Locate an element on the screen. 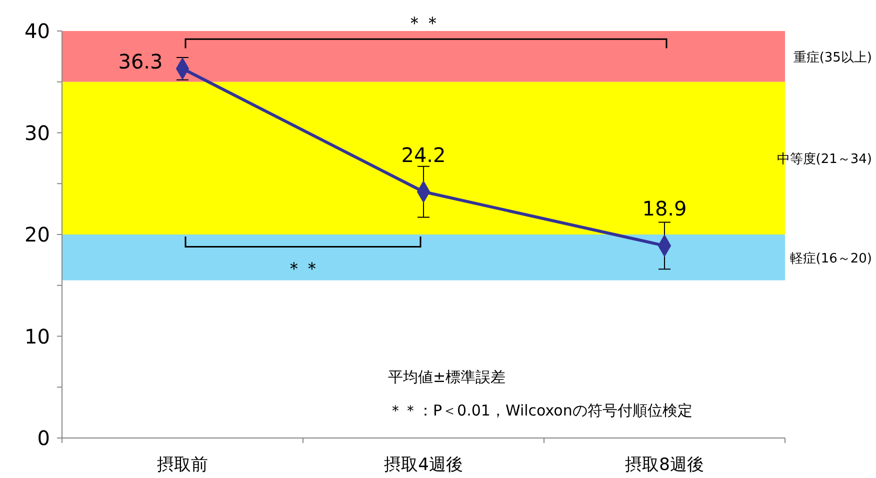 Image resolution: width=876 pixels, height=478 pixels. annotation: ＊＊：P＜0.01，Wilcoxonの符号付順位検定 is located at coordinates (540, 411).